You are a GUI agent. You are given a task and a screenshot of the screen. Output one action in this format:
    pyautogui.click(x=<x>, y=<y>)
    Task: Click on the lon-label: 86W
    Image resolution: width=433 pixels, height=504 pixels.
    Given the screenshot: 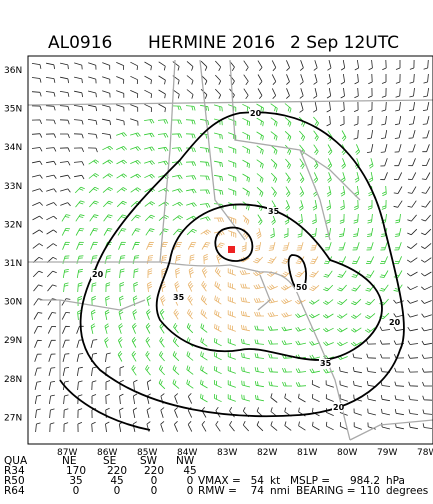 What is the action you would take?
    pyautogui.click(x=107, y=453)
    